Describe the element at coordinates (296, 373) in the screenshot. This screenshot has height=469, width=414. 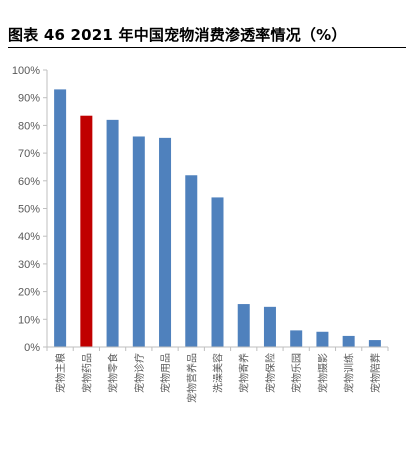
I see `x-tick-label: 宠物乐园` at that location.